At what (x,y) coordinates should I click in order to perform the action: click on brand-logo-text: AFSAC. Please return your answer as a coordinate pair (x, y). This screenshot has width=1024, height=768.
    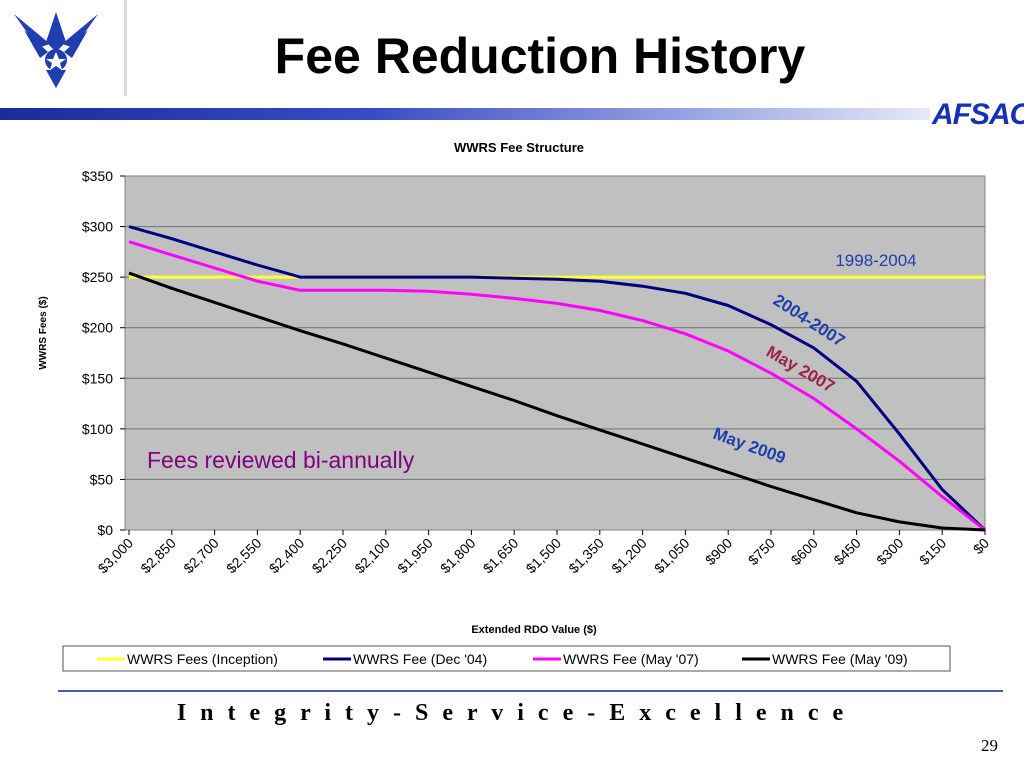
    Looking at the image, I should click on (978, 114).